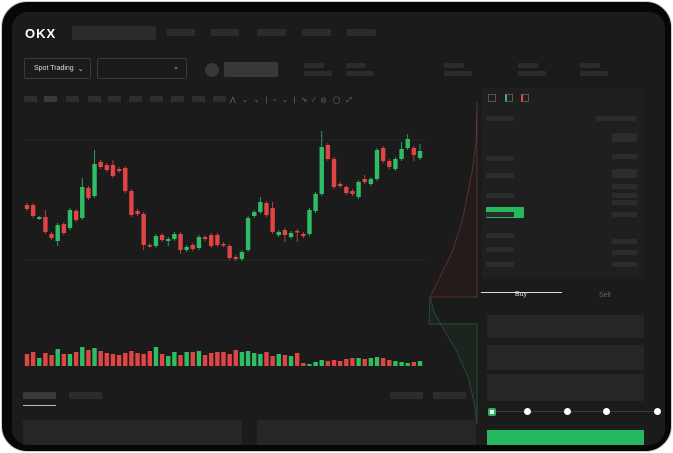 This screenshot has width=673, height=453. What do you see at coordinates (39, 395) in the screenshot?
I see `bottom-tab-active` at bounding box center [39, 395].